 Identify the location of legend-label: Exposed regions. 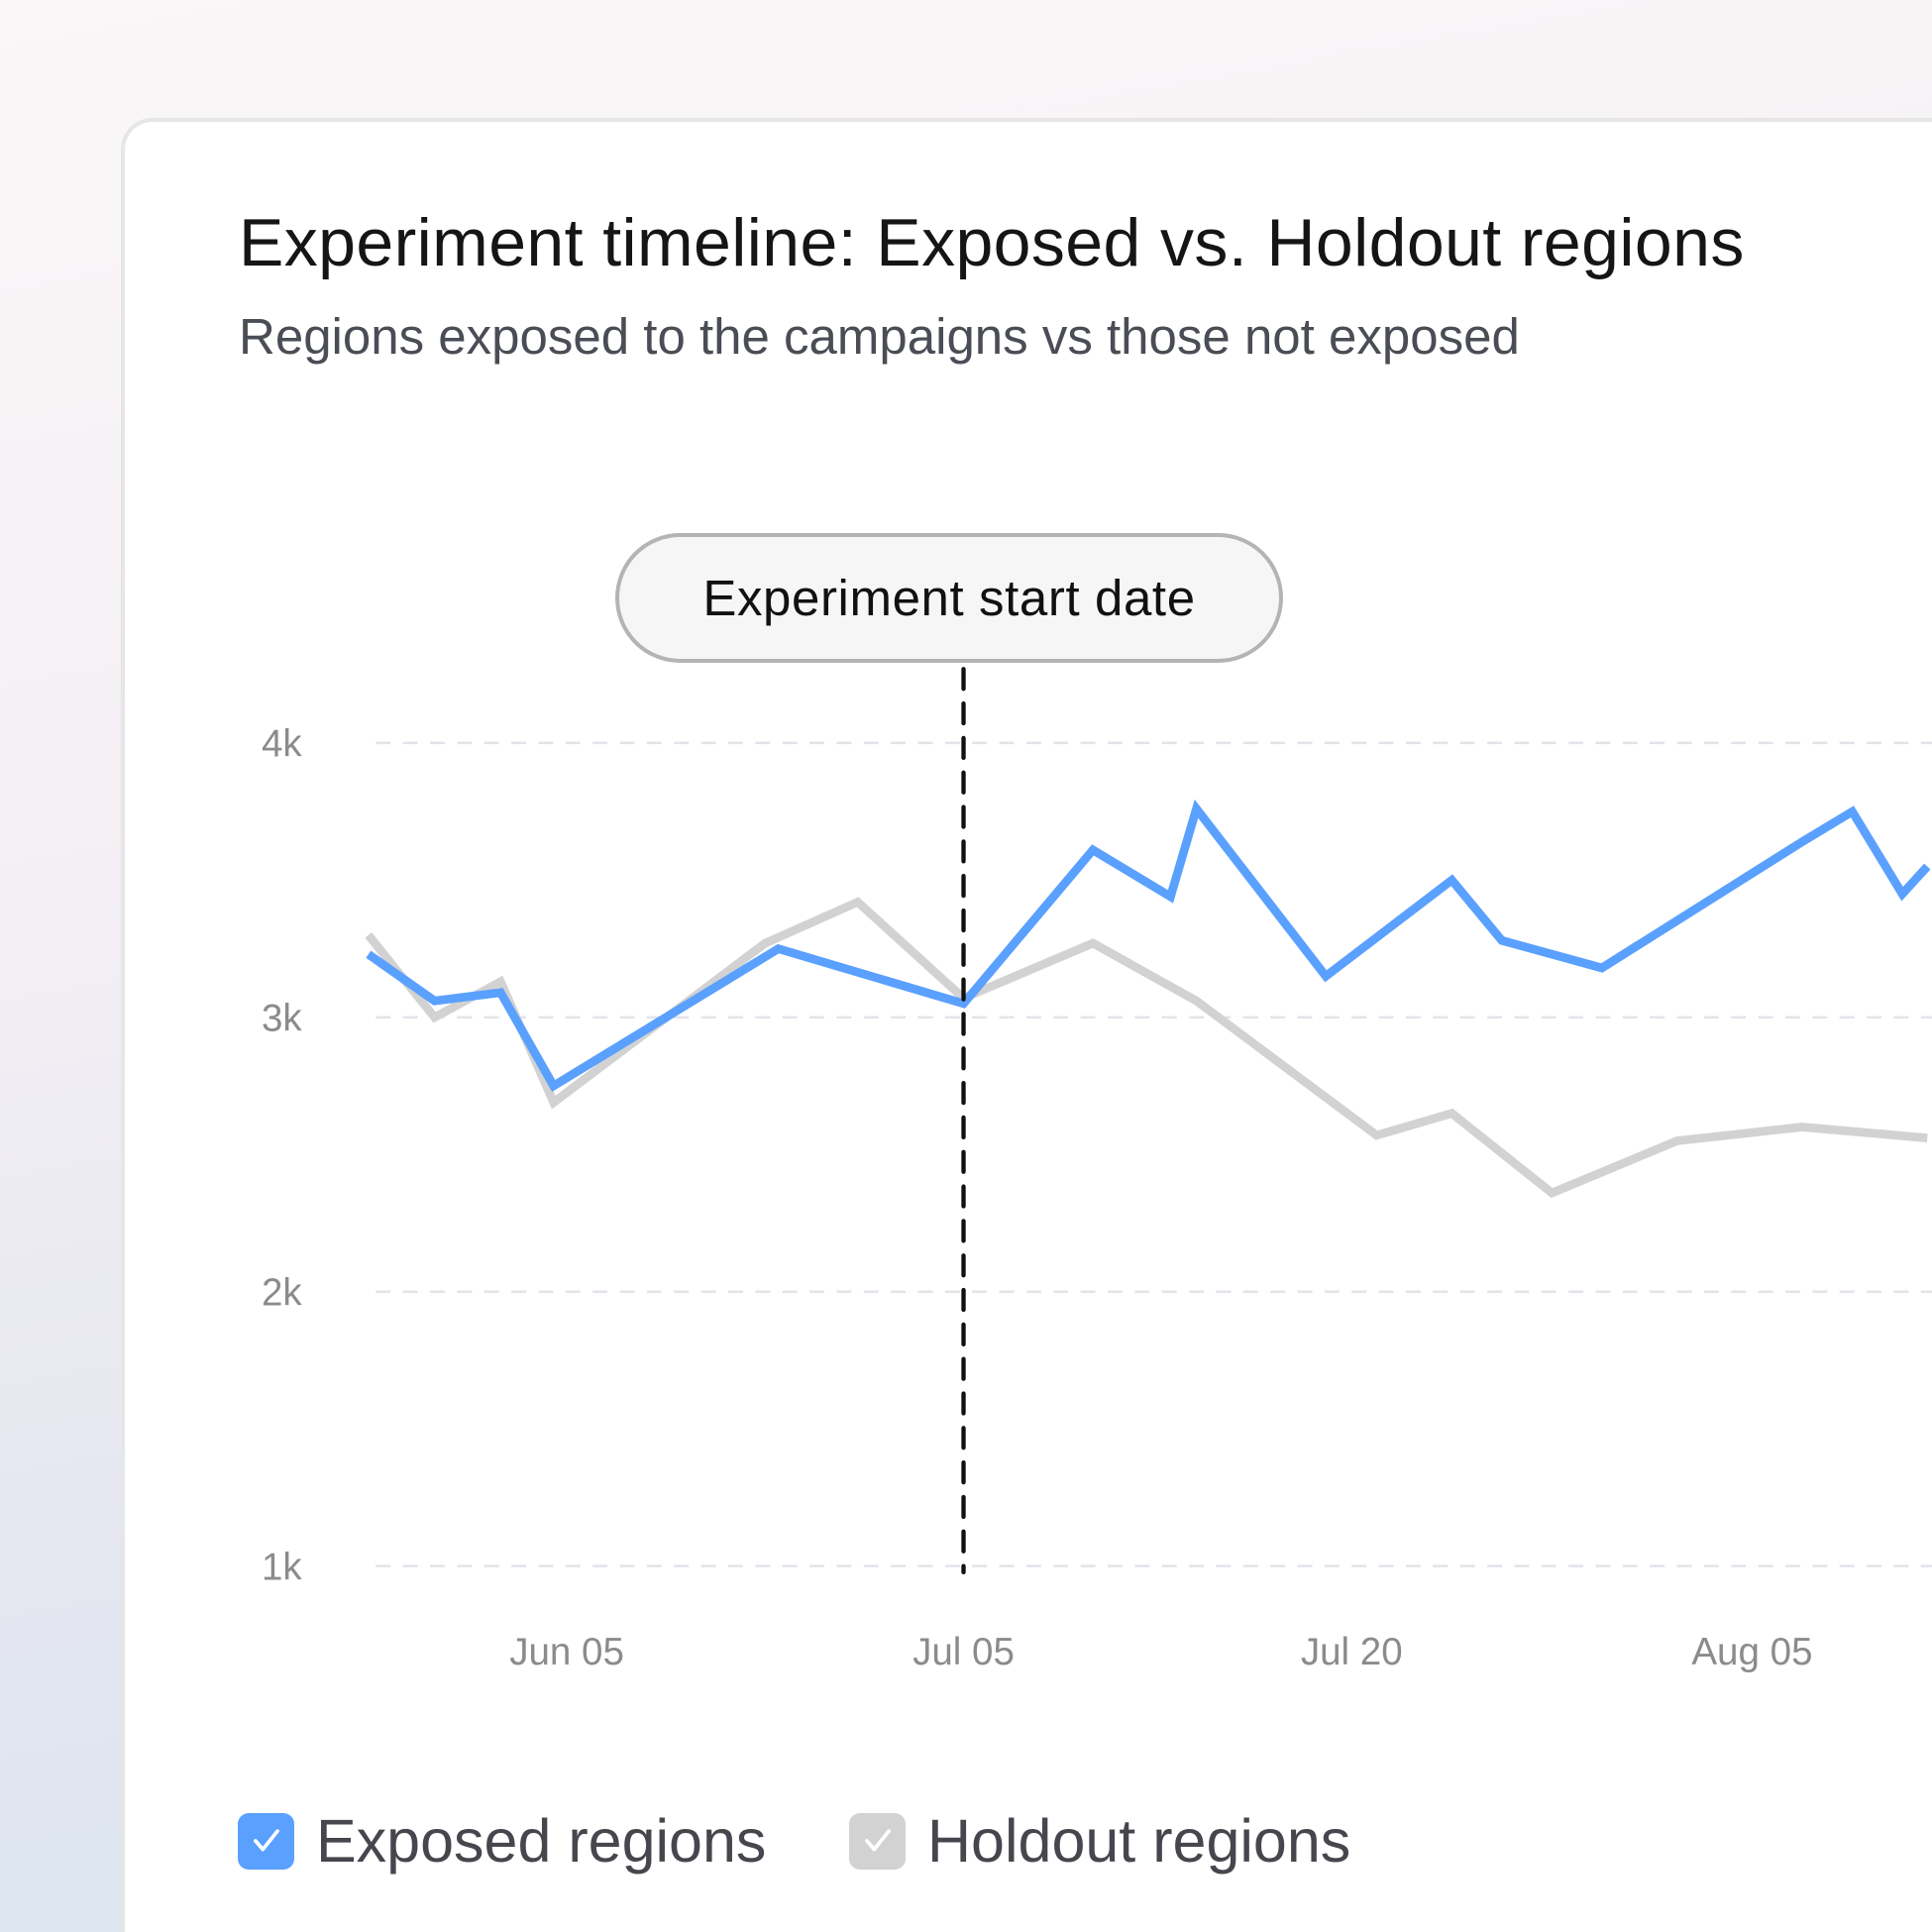
(541, 1841).